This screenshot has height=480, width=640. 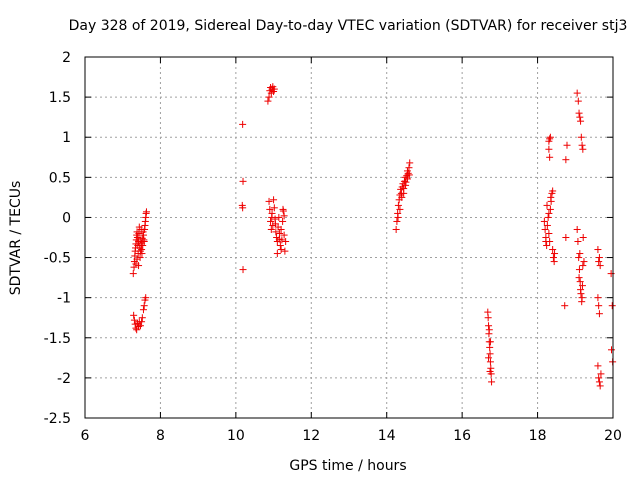 I want to click on x-tick-label: 18, so click(x=538, y=436).